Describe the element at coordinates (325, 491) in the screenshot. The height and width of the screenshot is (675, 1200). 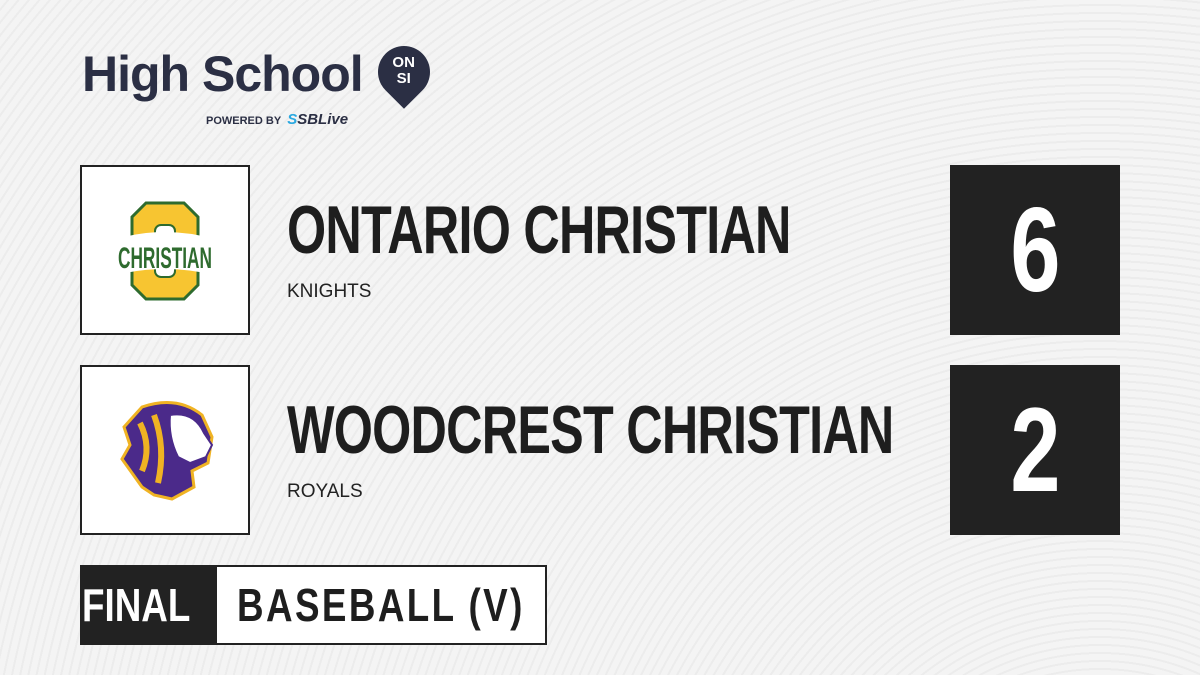
I see `team-mascot: ROYALS` at that location.